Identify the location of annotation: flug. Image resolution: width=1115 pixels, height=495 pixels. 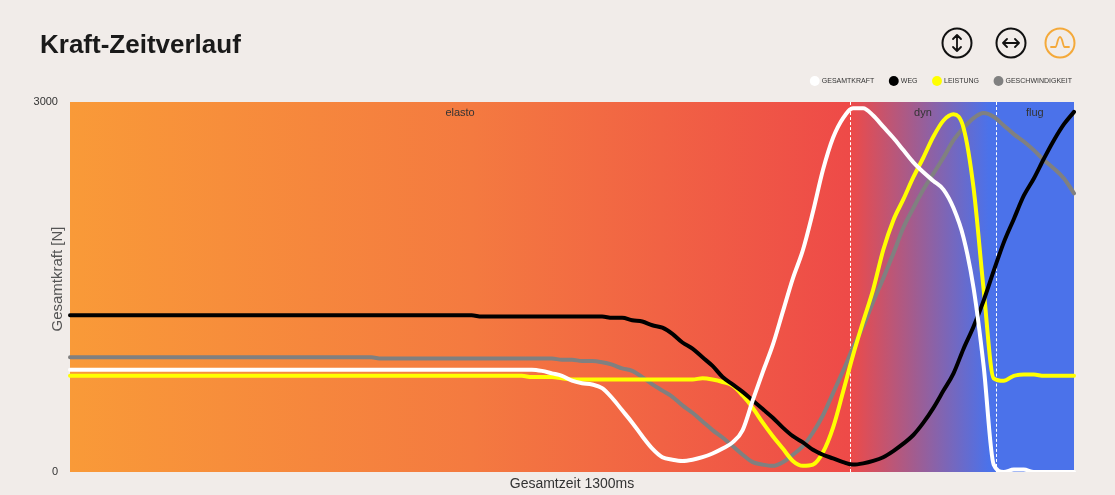
(1034, 112).